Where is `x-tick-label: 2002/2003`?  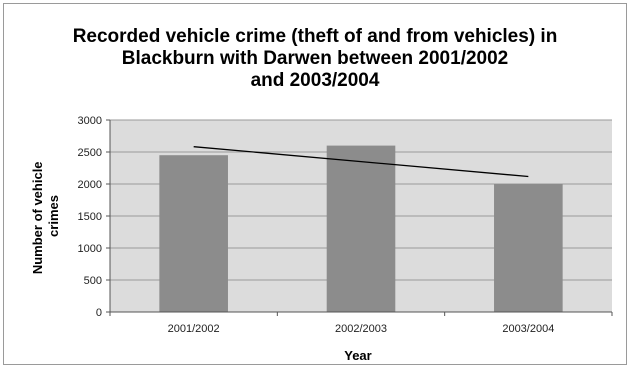 x-tick-label: 2002/2003 is located at coordinates (361, 329).